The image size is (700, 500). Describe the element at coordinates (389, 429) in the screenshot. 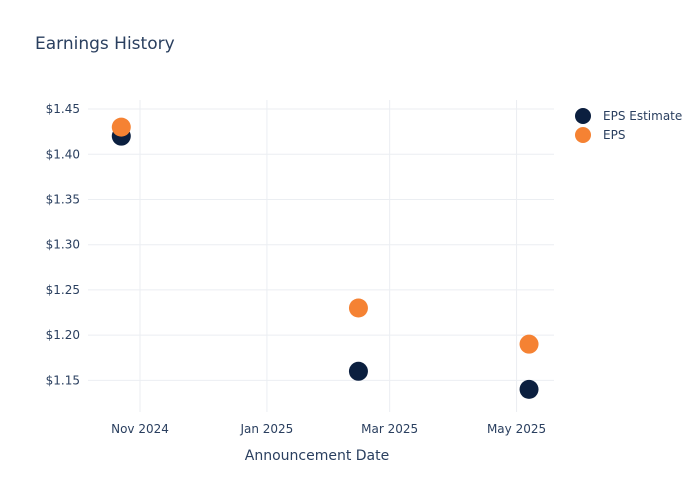

I see `x-tick-label: Mar 2025` at that location.